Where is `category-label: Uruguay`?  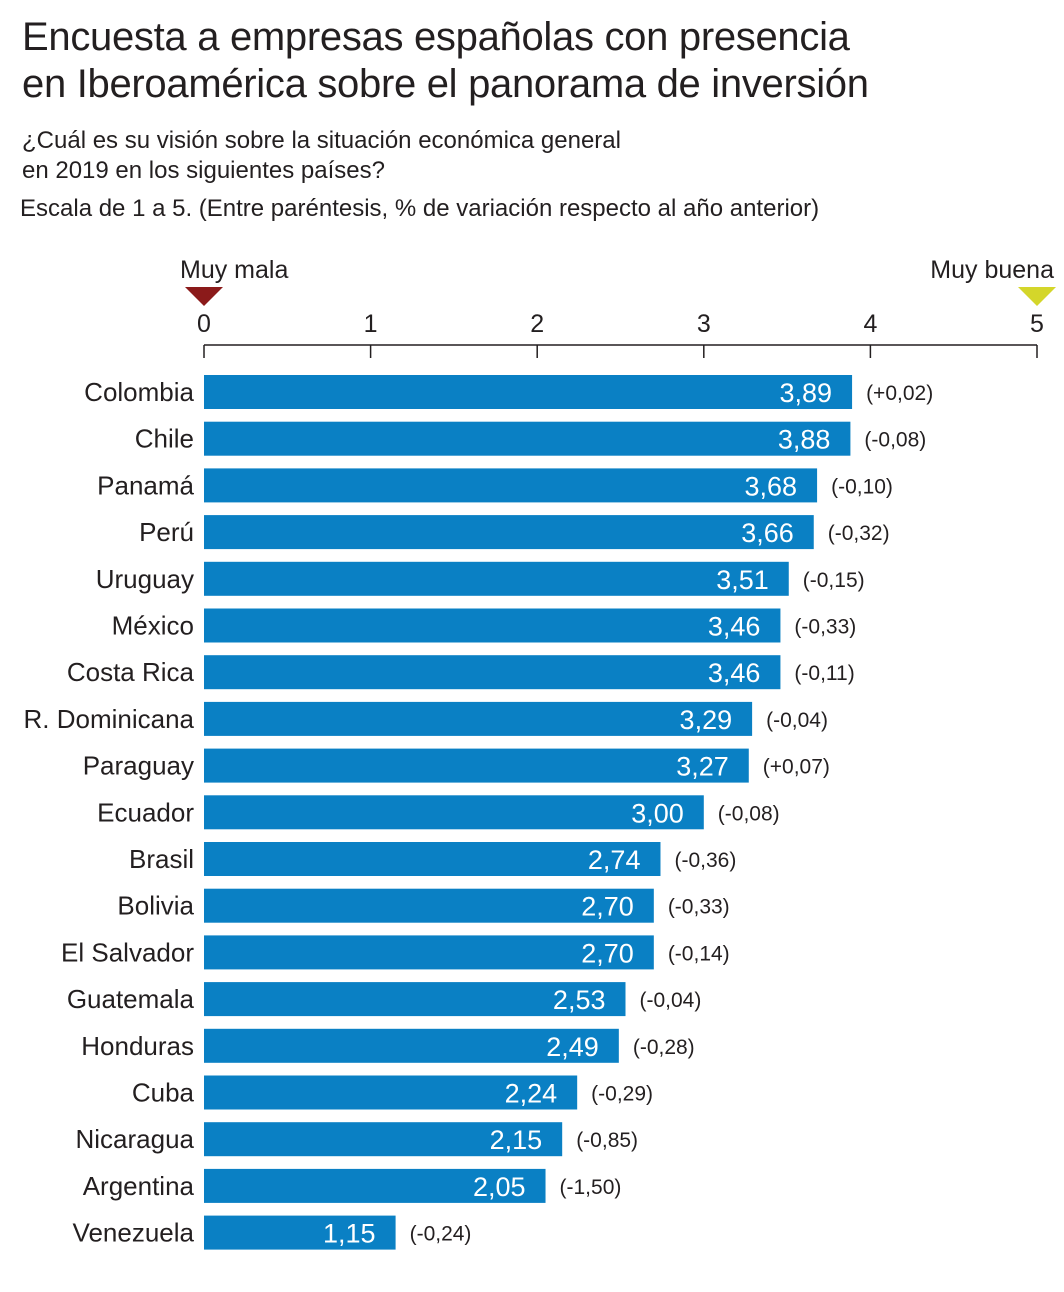 category-label: Uruguay is located at coordinates (145, 579).